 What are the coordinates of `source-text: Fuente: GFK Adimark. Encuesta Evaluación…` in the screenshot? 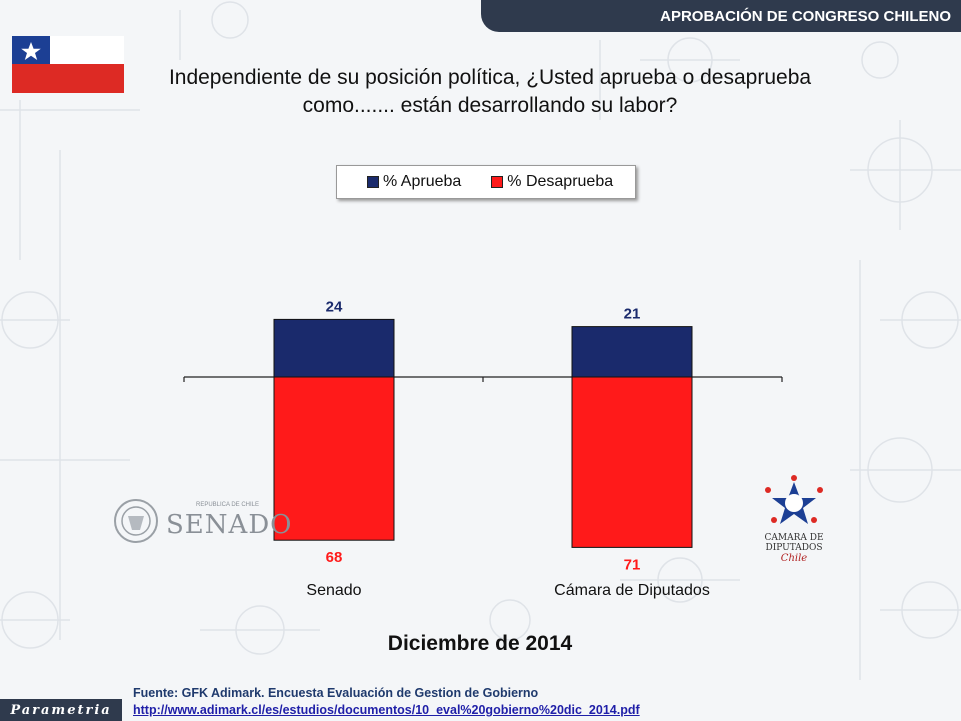 It's located at (336, 693).